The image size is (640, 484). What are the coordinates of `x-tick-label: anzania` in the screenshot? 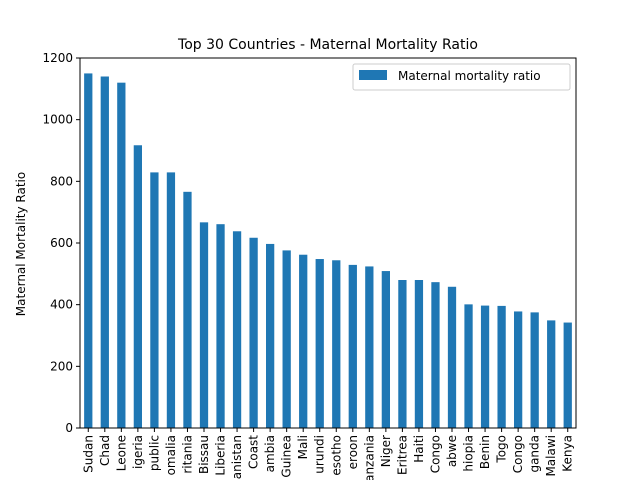 It's located at (369, 457).